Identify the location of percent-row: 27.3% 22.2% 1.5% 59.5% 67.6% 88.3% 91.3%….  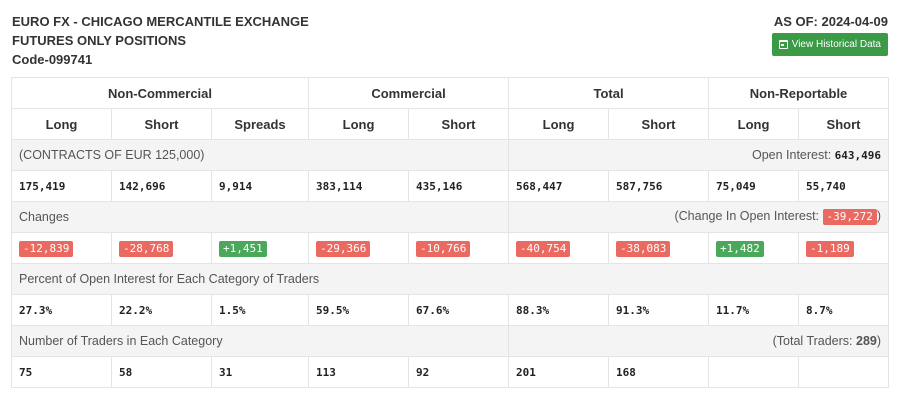
(450, 310).